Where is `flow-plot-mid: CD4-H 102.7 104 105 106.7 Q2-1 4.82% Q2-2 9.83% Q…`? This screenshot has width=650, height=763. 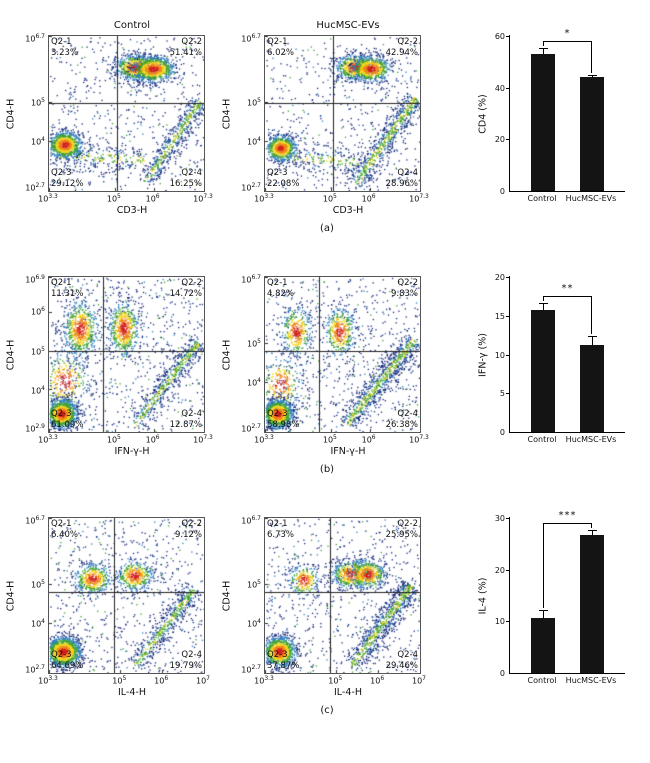
flow-plot-mid: CD4-H 102.7 104 105 106.7 Q2-1 4.82% Q2-2 9.83% Q… is located at coordinates (326, 354).